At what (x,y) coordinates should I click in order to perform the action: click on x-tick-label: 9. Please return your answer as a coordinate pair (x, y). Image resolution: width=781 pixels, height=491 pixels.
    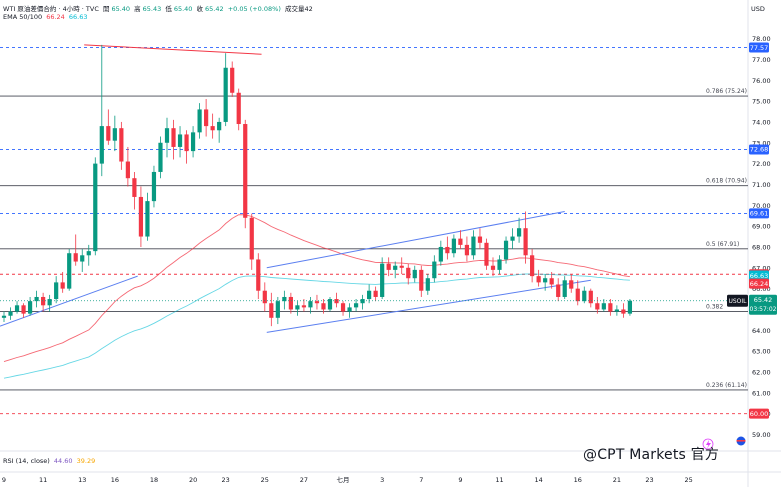
    Looking at the image, I should click on (4, 480).